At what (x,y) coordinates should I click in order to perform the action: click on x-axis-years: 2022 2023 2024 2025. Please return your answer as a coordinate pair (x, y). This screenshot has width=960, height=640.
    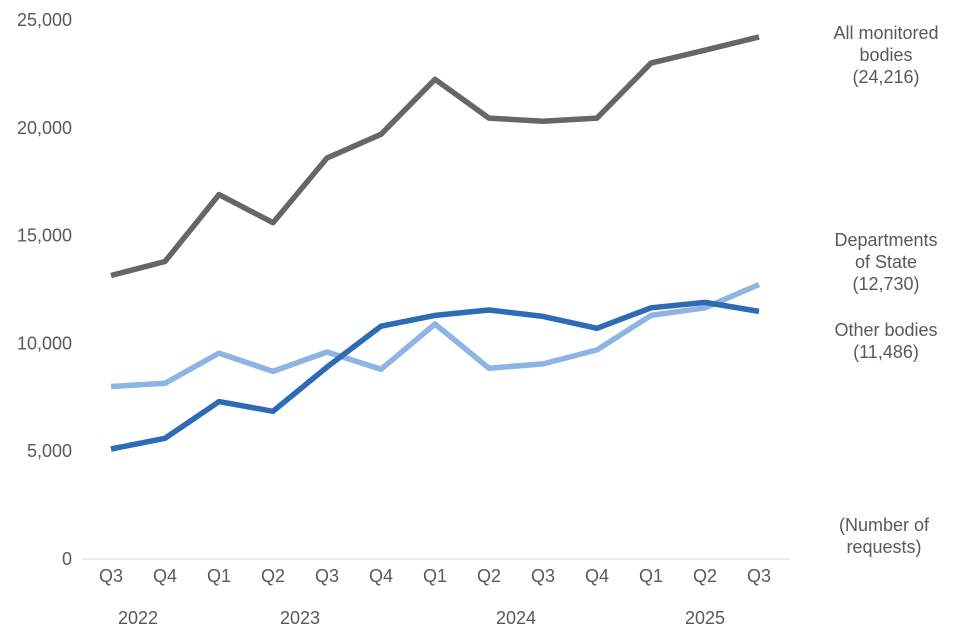
    Looking at the image, I should click on (421, 618).